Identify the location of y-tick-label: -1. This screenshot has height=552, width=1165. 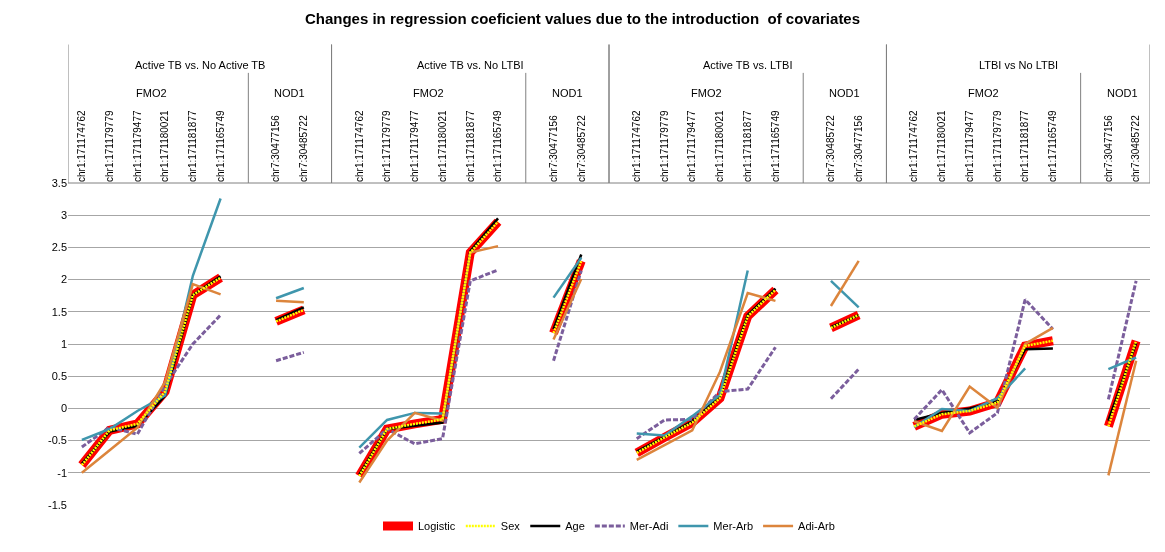
(62, 472).